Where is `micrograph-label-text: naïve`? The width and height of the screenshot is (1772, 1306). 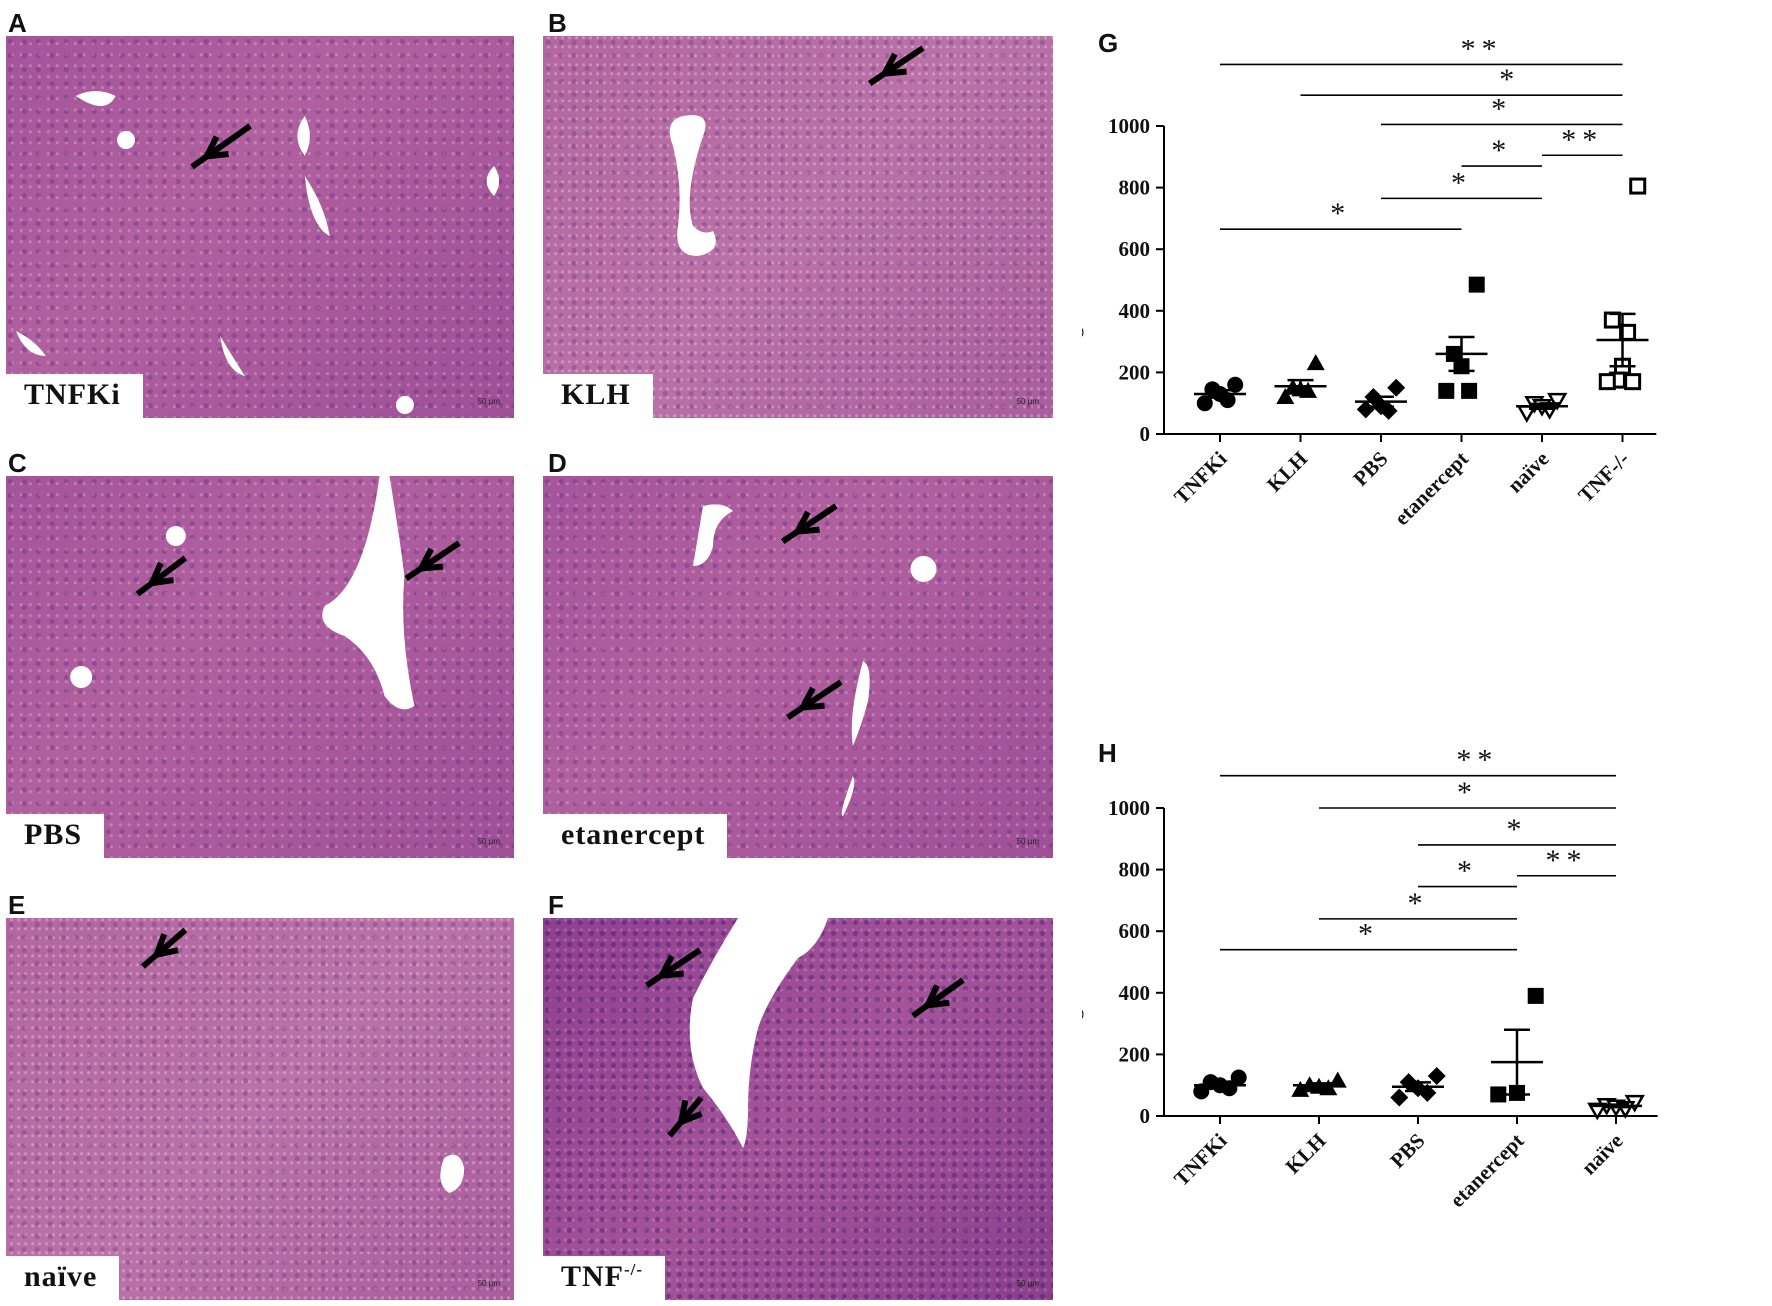
micrograph-label-text: naïve is located at coordinates (61, 1276).